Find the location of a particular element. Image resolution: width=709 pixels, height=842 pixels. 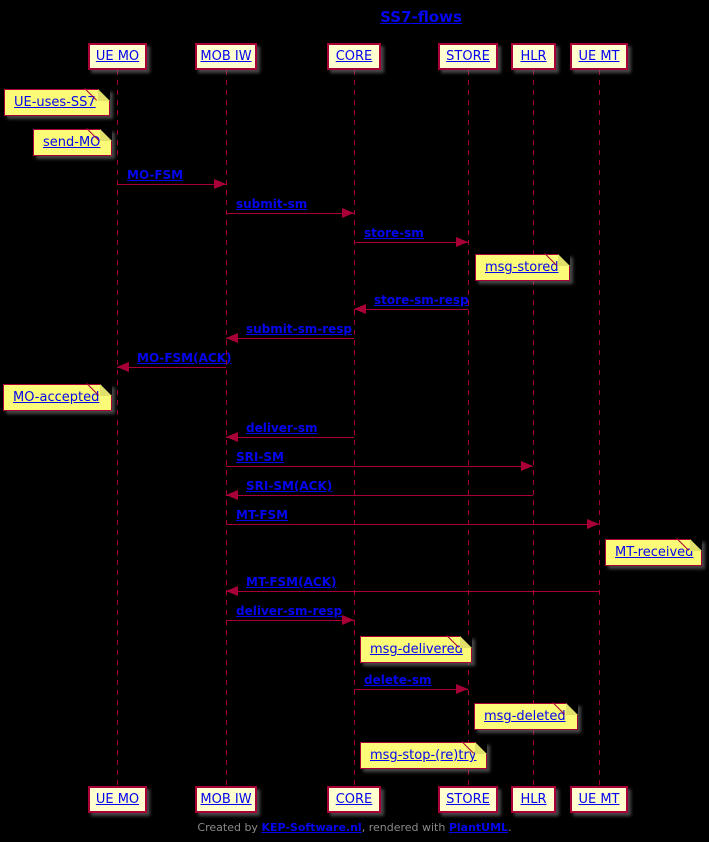

participant-bottom-ue-mt: UE MT is located at coordinates (599, 799).